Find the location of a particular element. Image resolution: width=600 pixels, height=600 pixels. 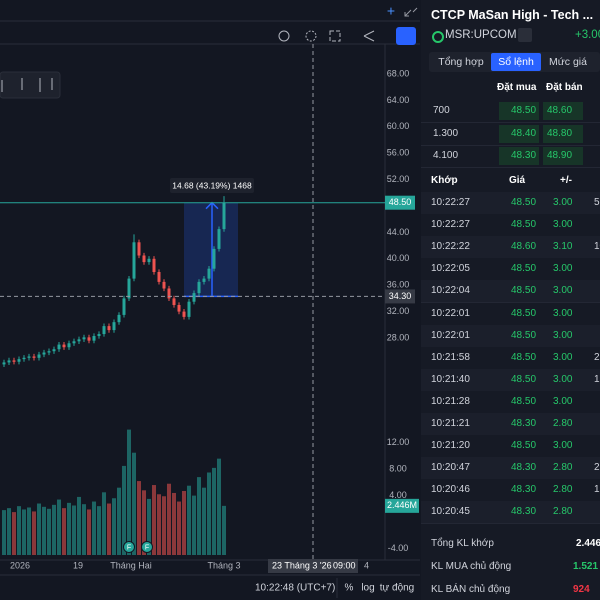

trade-row: 10:21:21 48.30 2.80 is located at coordinates (510, 424).